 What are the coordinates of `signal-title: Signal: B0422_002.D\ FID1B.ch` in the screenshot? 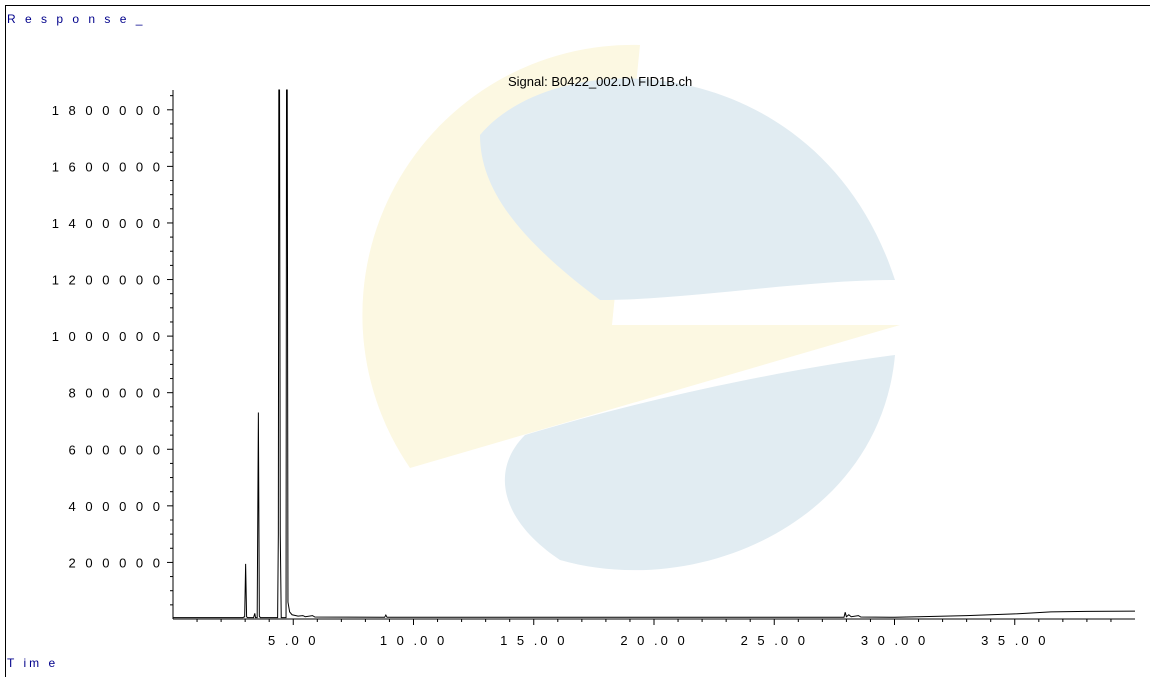 It's located at (600, 81).